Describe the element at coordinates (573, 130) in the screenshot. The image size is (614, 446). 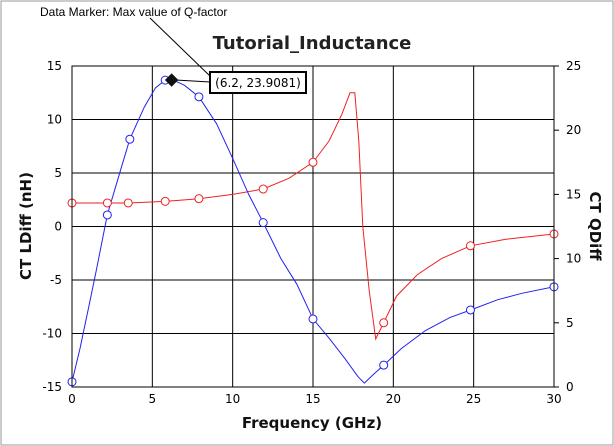
I see `y-right-tick-label-4: 20` at that location.